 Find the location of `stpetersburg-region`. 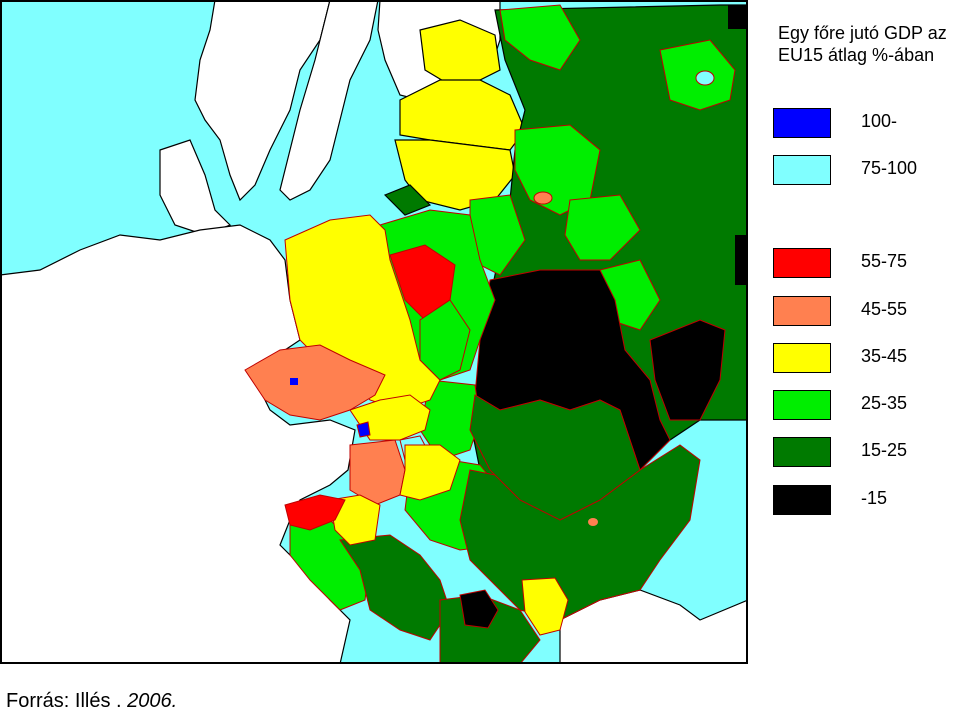

stpetersburg-region is located at coordinates (705, 78).